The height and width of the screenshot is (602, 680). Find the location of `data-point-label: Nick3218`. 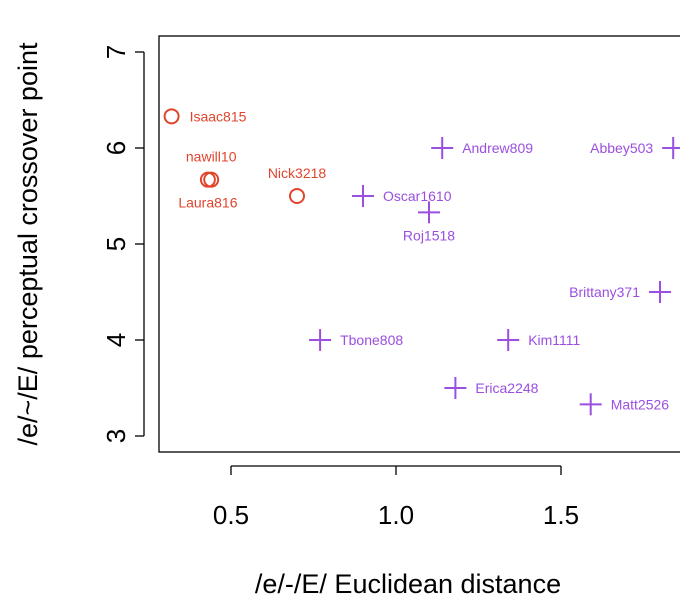

data-point-label: Nick3218 is located at coordinates (297, 173).